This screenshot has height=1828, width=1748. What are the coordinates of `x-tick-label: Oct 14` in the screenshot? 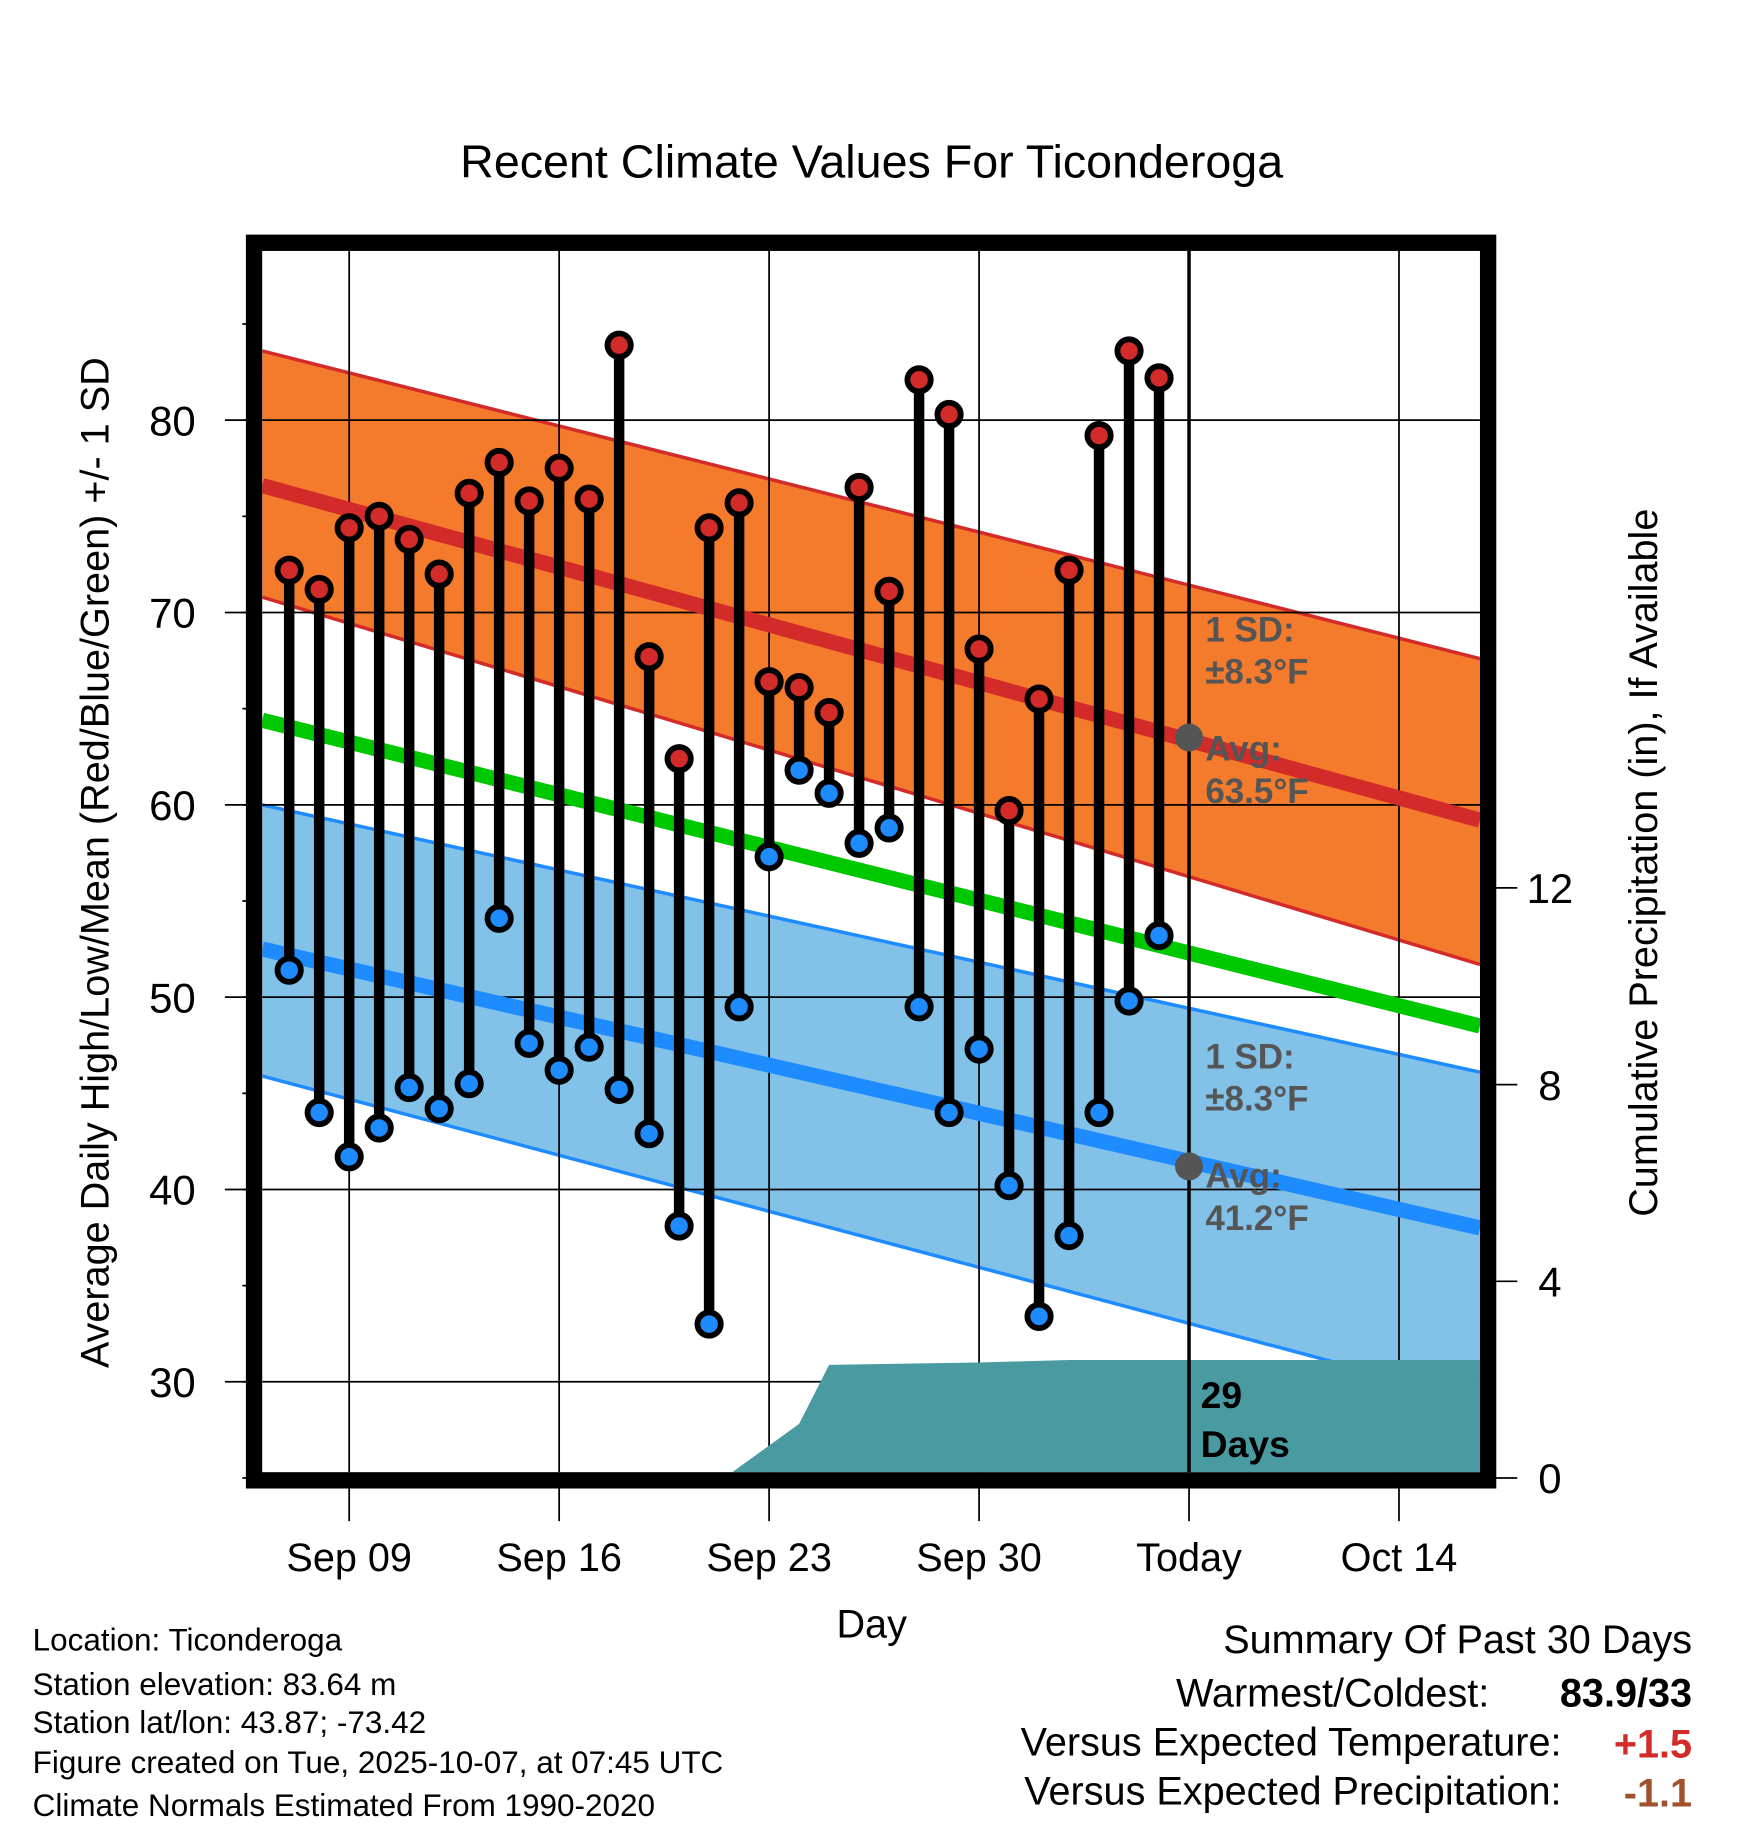 It's located at (1399, 1558).